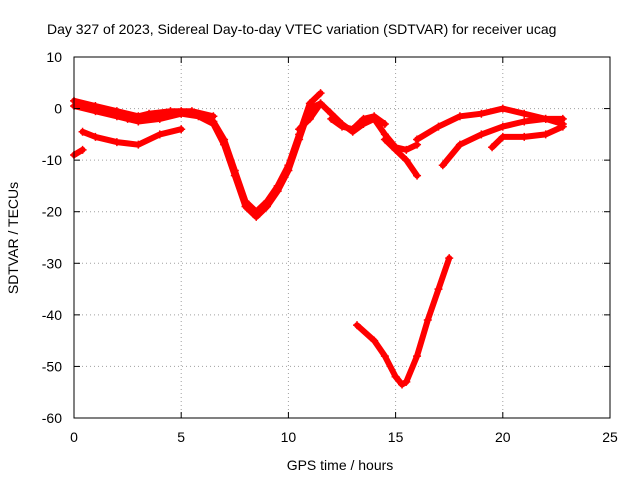 This screenshot has height=480, width=640. I want to click on y-tick-label: 0, so click(58, 109).